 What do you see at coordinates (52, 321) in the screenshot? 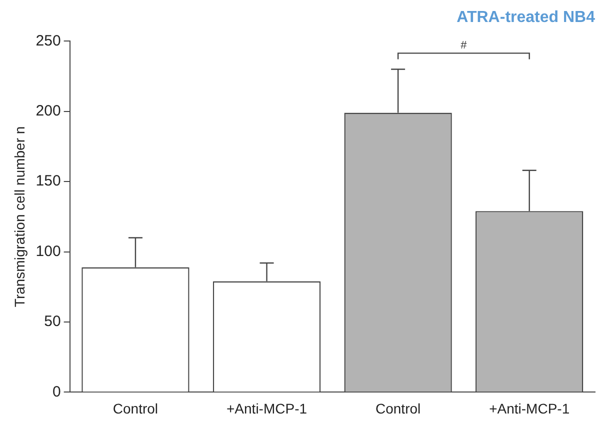
I see `y-tick-label: 50` at bounding box center [52, 321].